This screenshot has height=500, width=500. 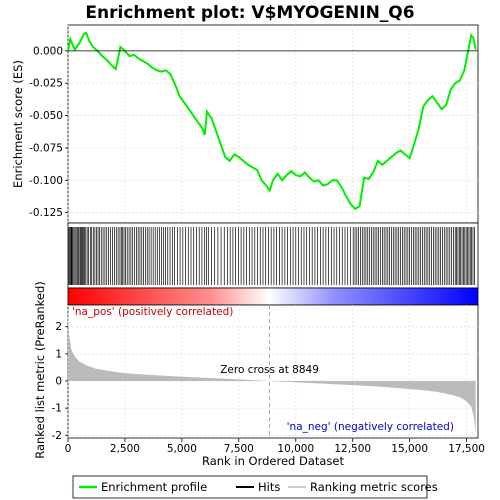 What do you see at coordinates (46, 148) in the screenshot?
I see `es-y-tick-label: -0.075` at bounding box center [46, 148].